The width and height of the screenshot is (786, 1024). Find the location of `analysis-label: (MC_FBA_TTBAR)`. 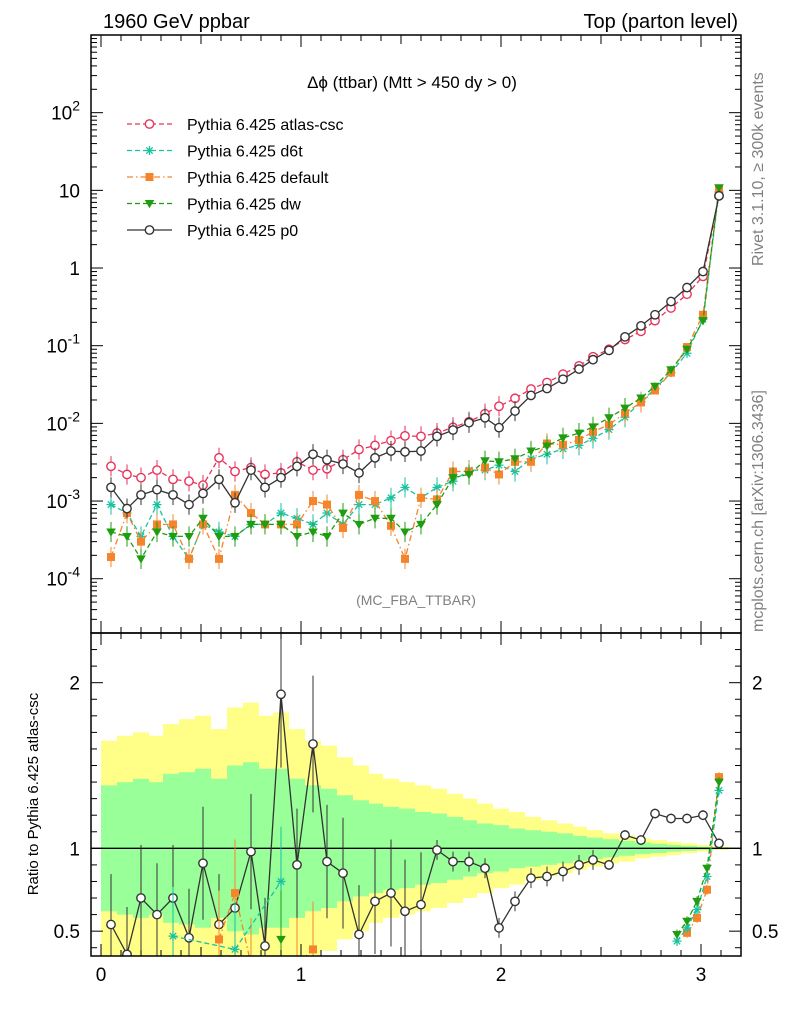

analysis-label: (MC_FBA_TTBAR) is located at coordinates (416, 600).